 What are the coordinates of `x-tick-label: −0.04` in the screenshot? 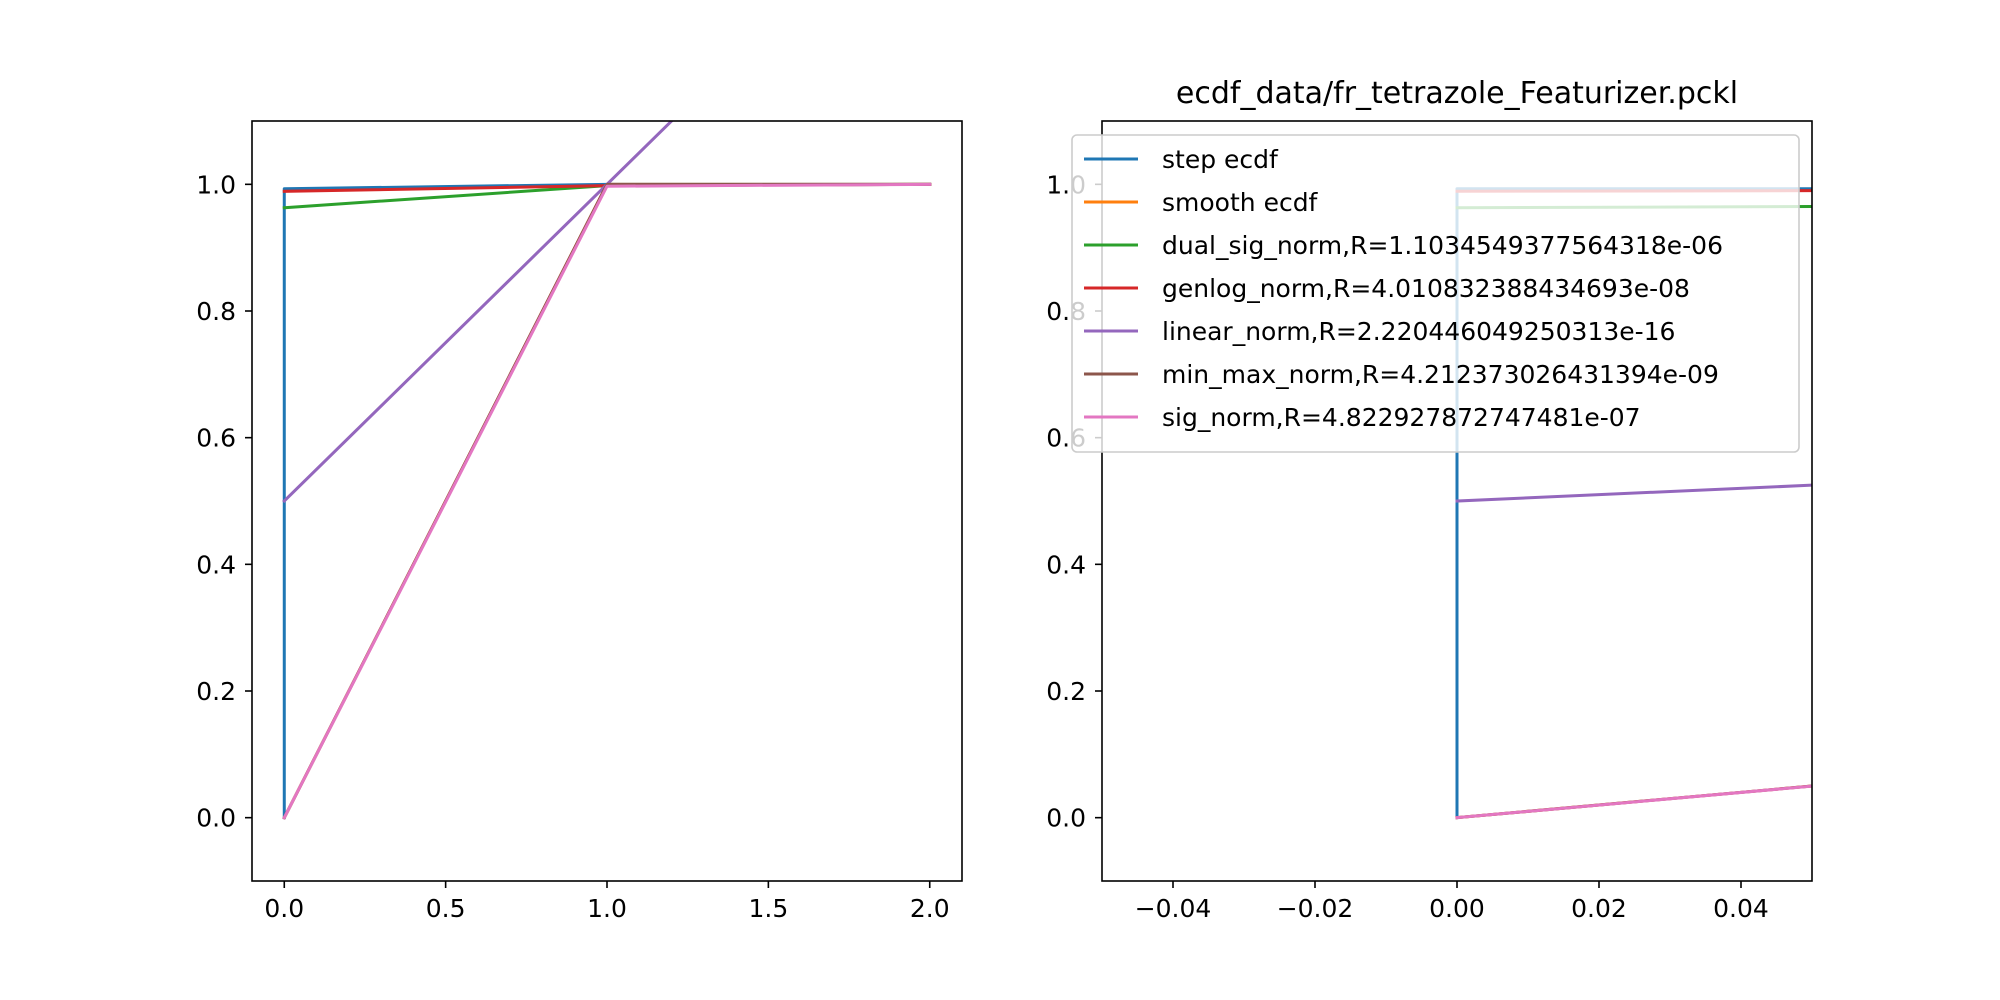 It's located at (1173, 908).